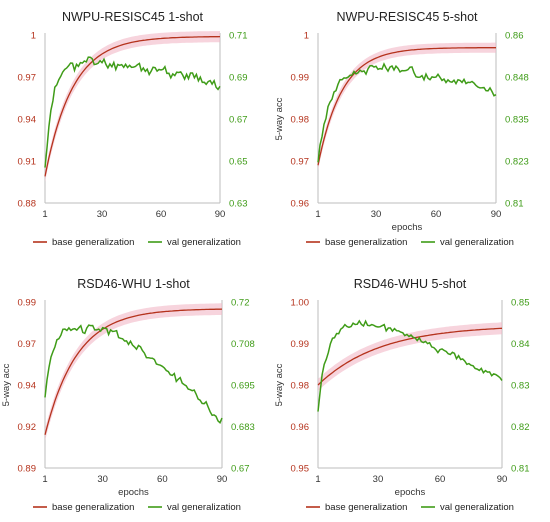 The height and width of the screenshot is (522, 550). Describe the element at coordinates (520, 386) in the screenshot. I see `y-tick-right: 0.83` at that location.